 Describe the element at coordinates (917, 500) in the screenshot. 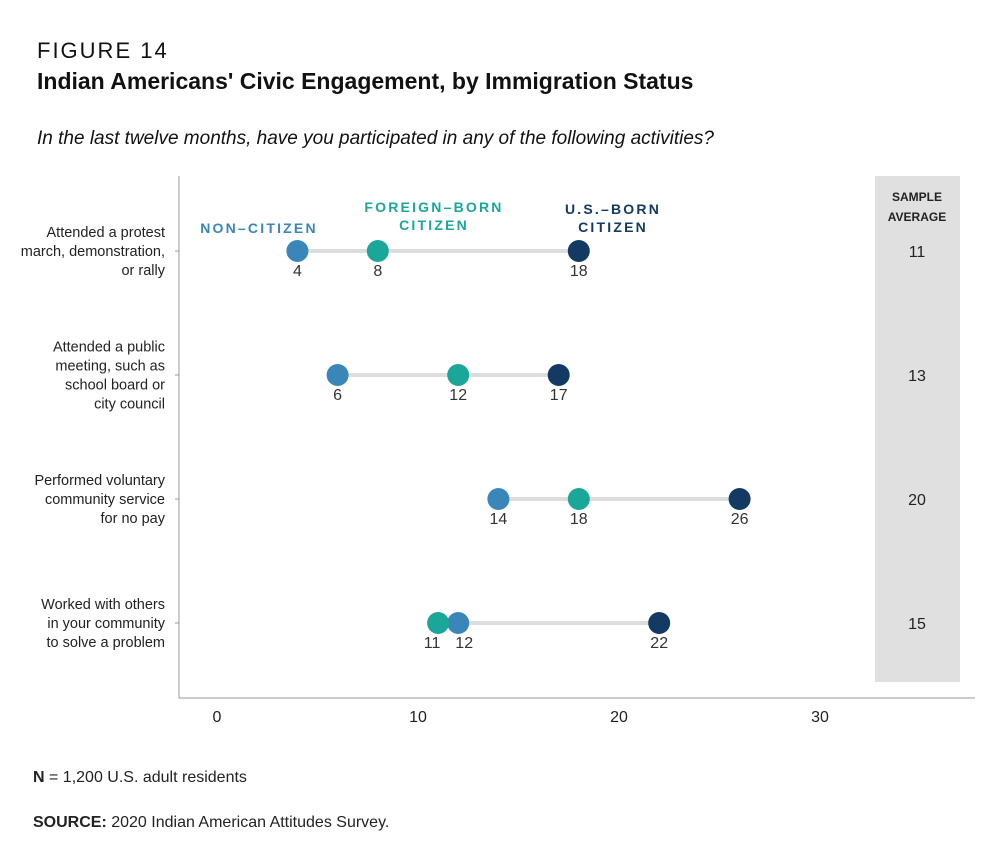

I see `sample-average-value: 20` at that location.